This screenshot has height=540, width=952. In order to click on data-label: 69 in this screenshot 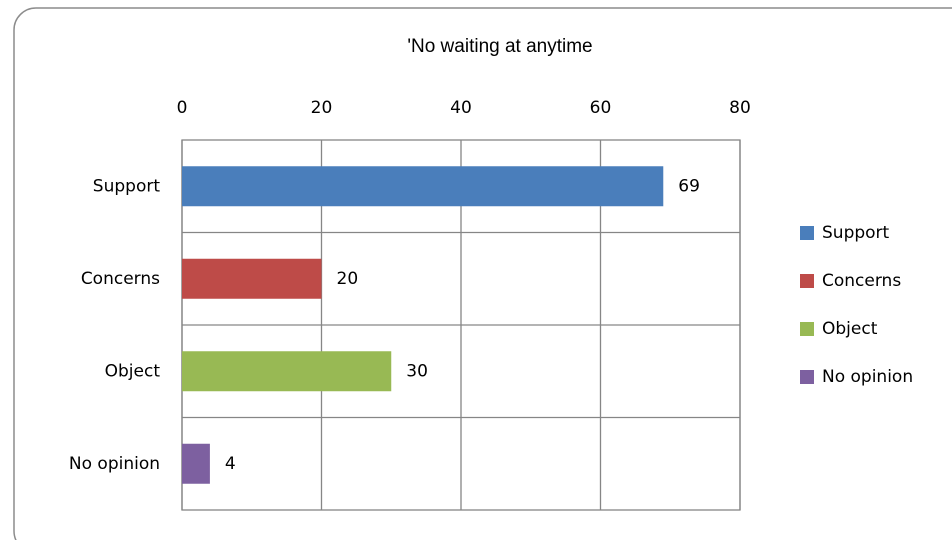, I will do `click(689, 186)`.